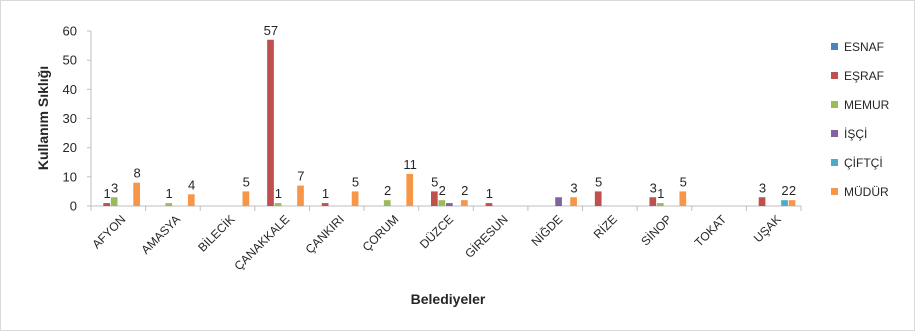  I want to click on x-axis-title: Belediyeler, so click(448, 299).